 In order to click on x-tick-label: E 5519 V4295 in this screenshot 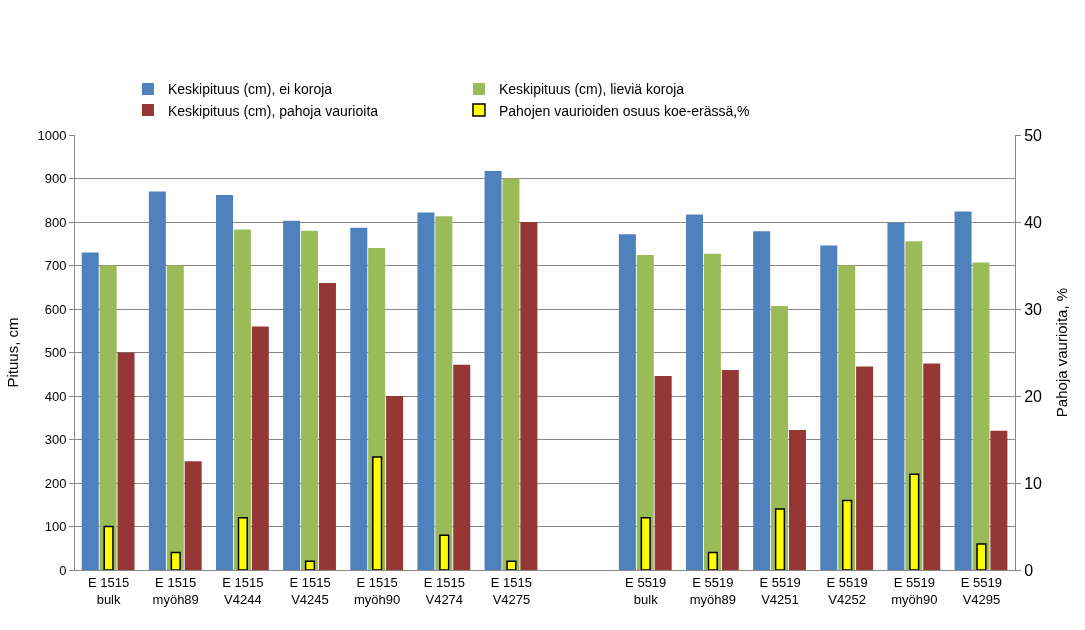, I will do `click(981, 590)`.